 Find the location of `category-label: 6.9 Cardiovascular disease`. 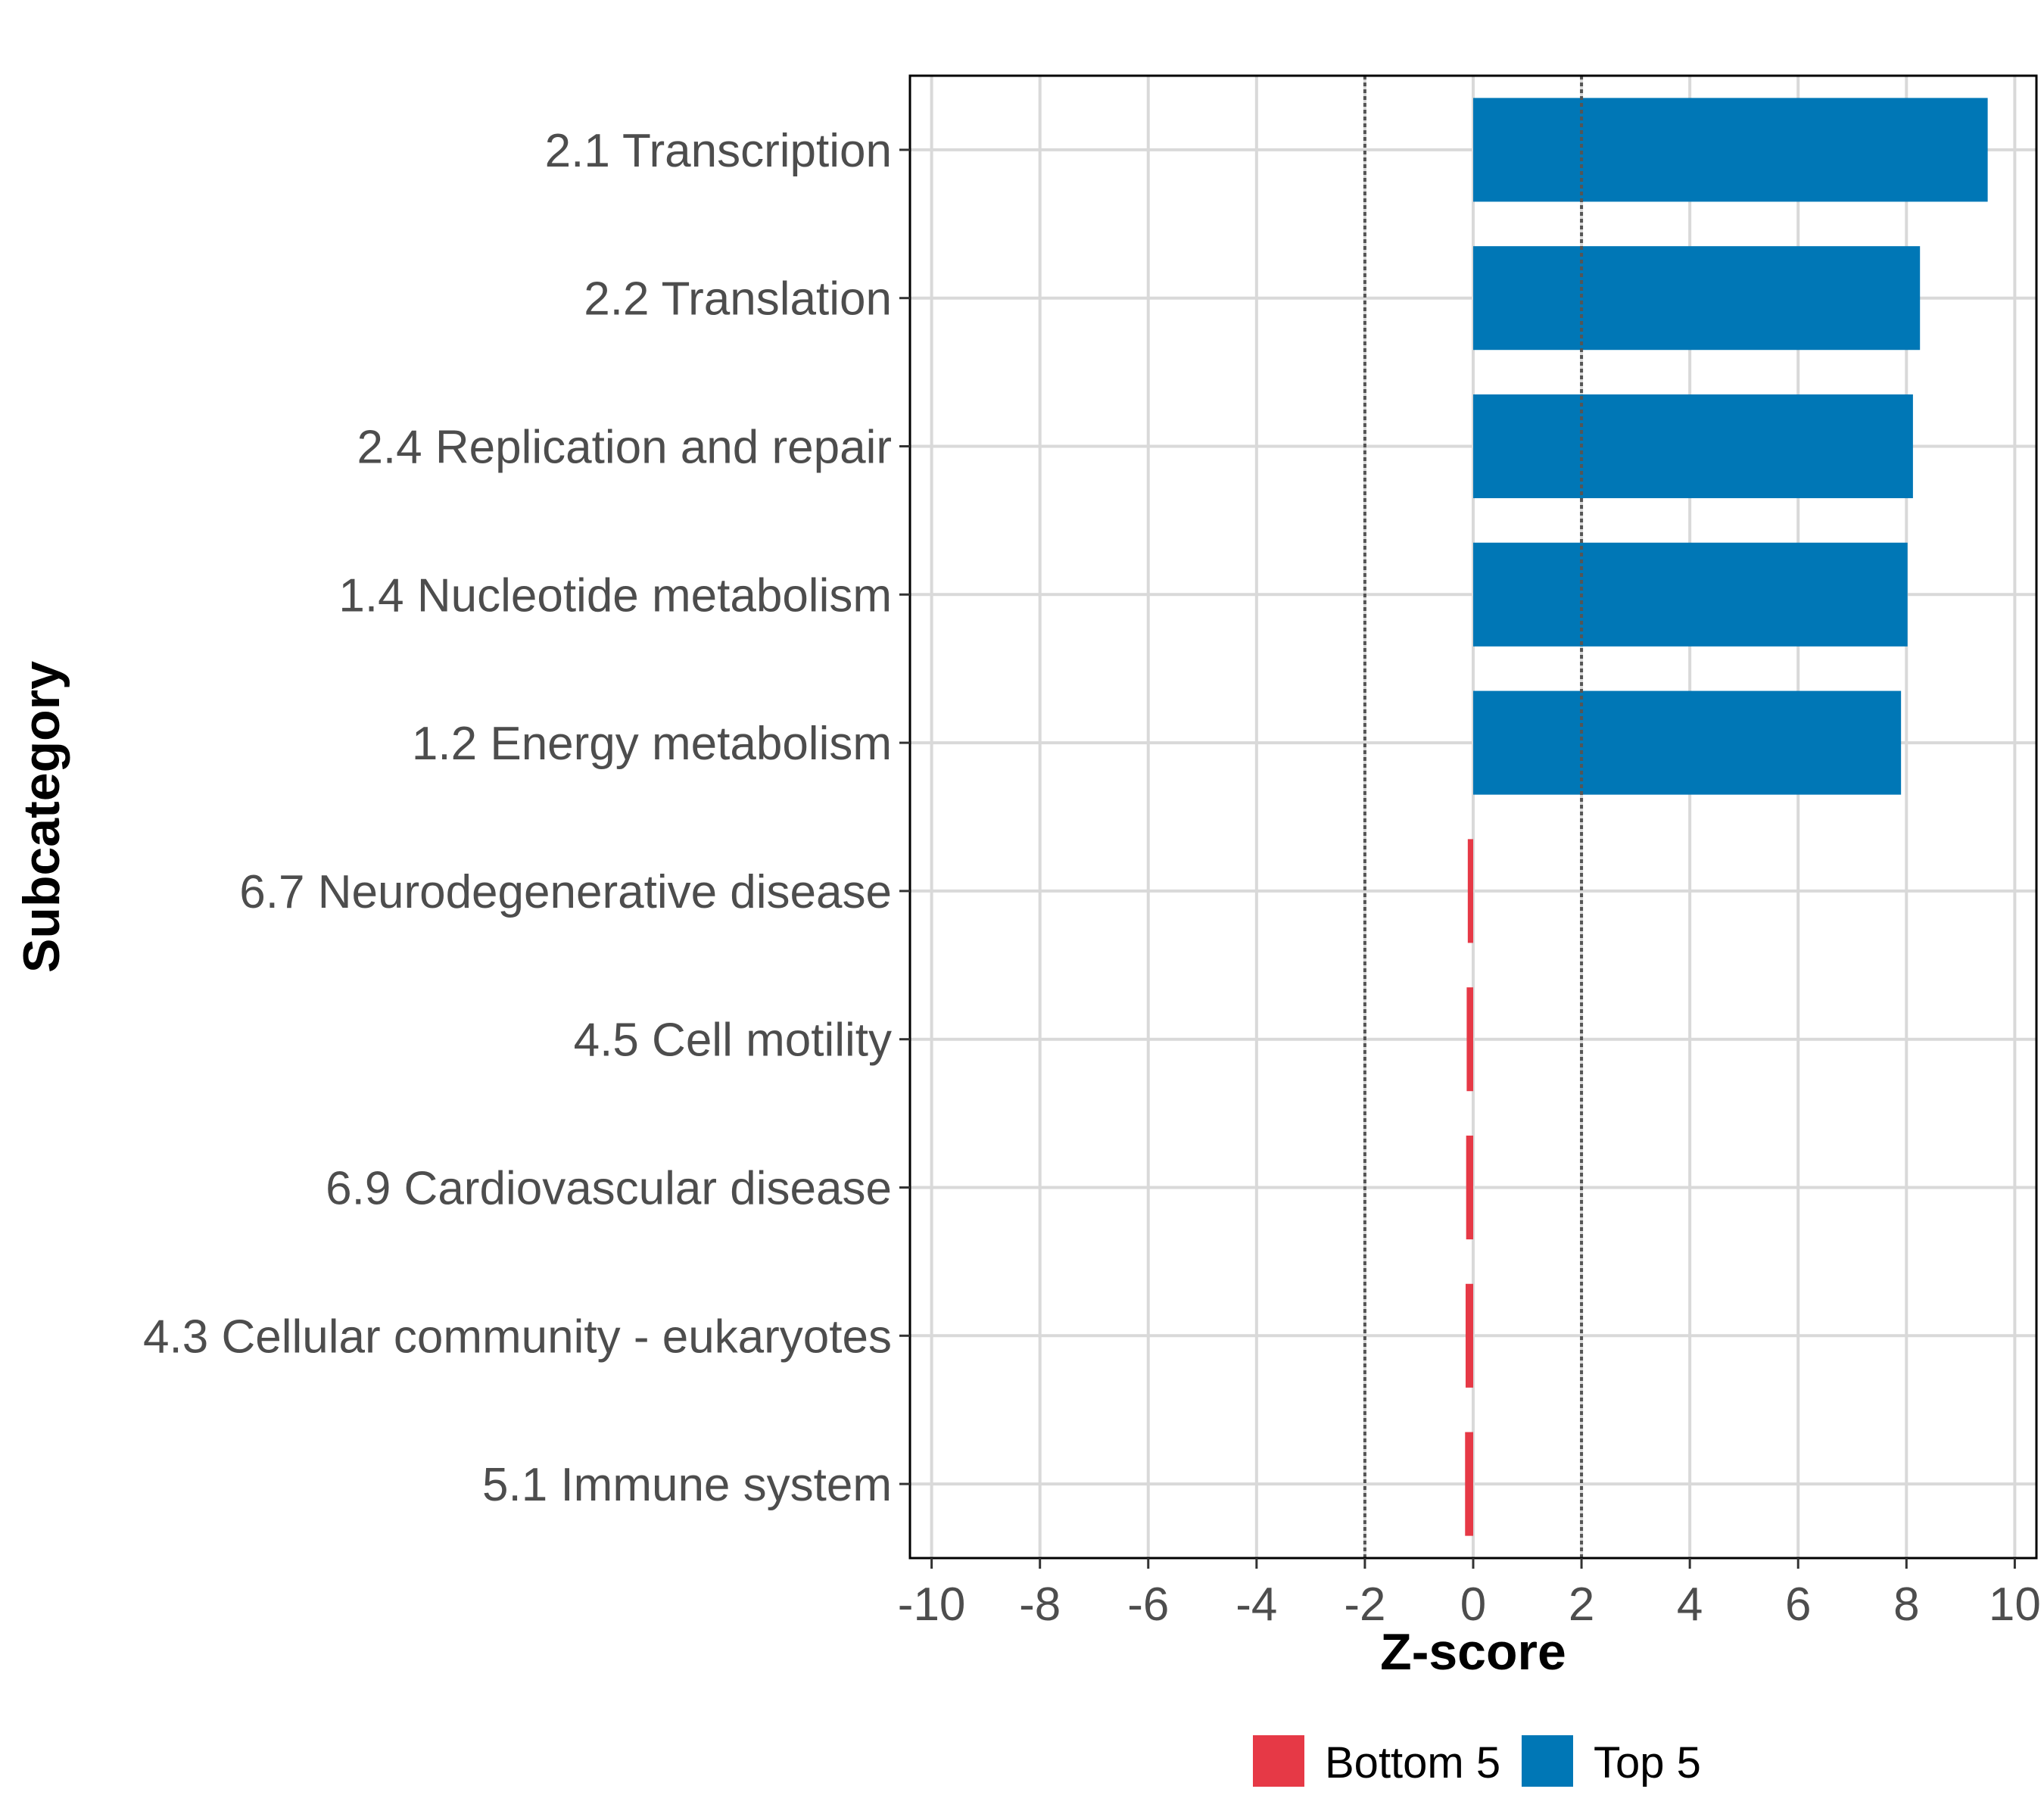

category-label: 6.9 Cardiovascular disease is located at coordinates (609, 1189).